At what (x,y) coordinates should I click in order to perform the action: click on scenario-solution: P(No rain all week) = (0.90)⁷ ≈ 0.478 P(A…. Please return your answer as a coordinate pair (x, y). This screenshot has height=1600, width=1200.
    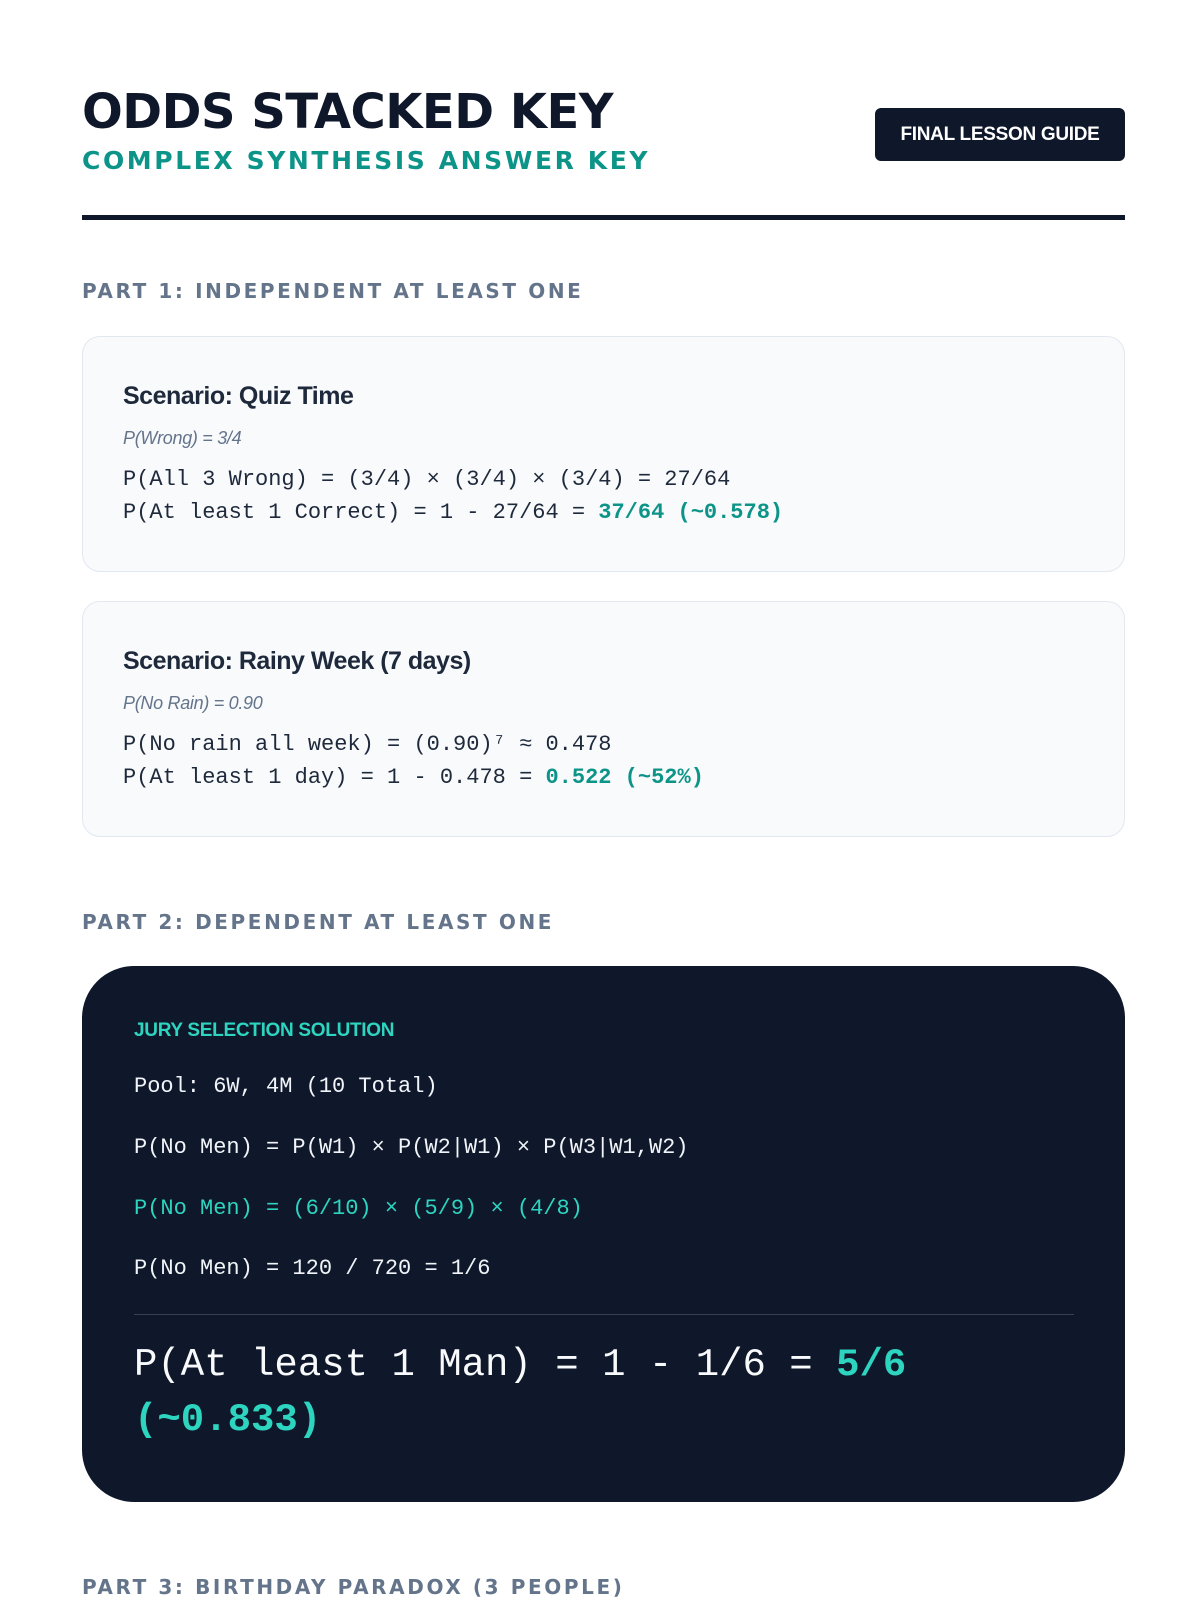
    Looking at the image, I should click on (413, 761).